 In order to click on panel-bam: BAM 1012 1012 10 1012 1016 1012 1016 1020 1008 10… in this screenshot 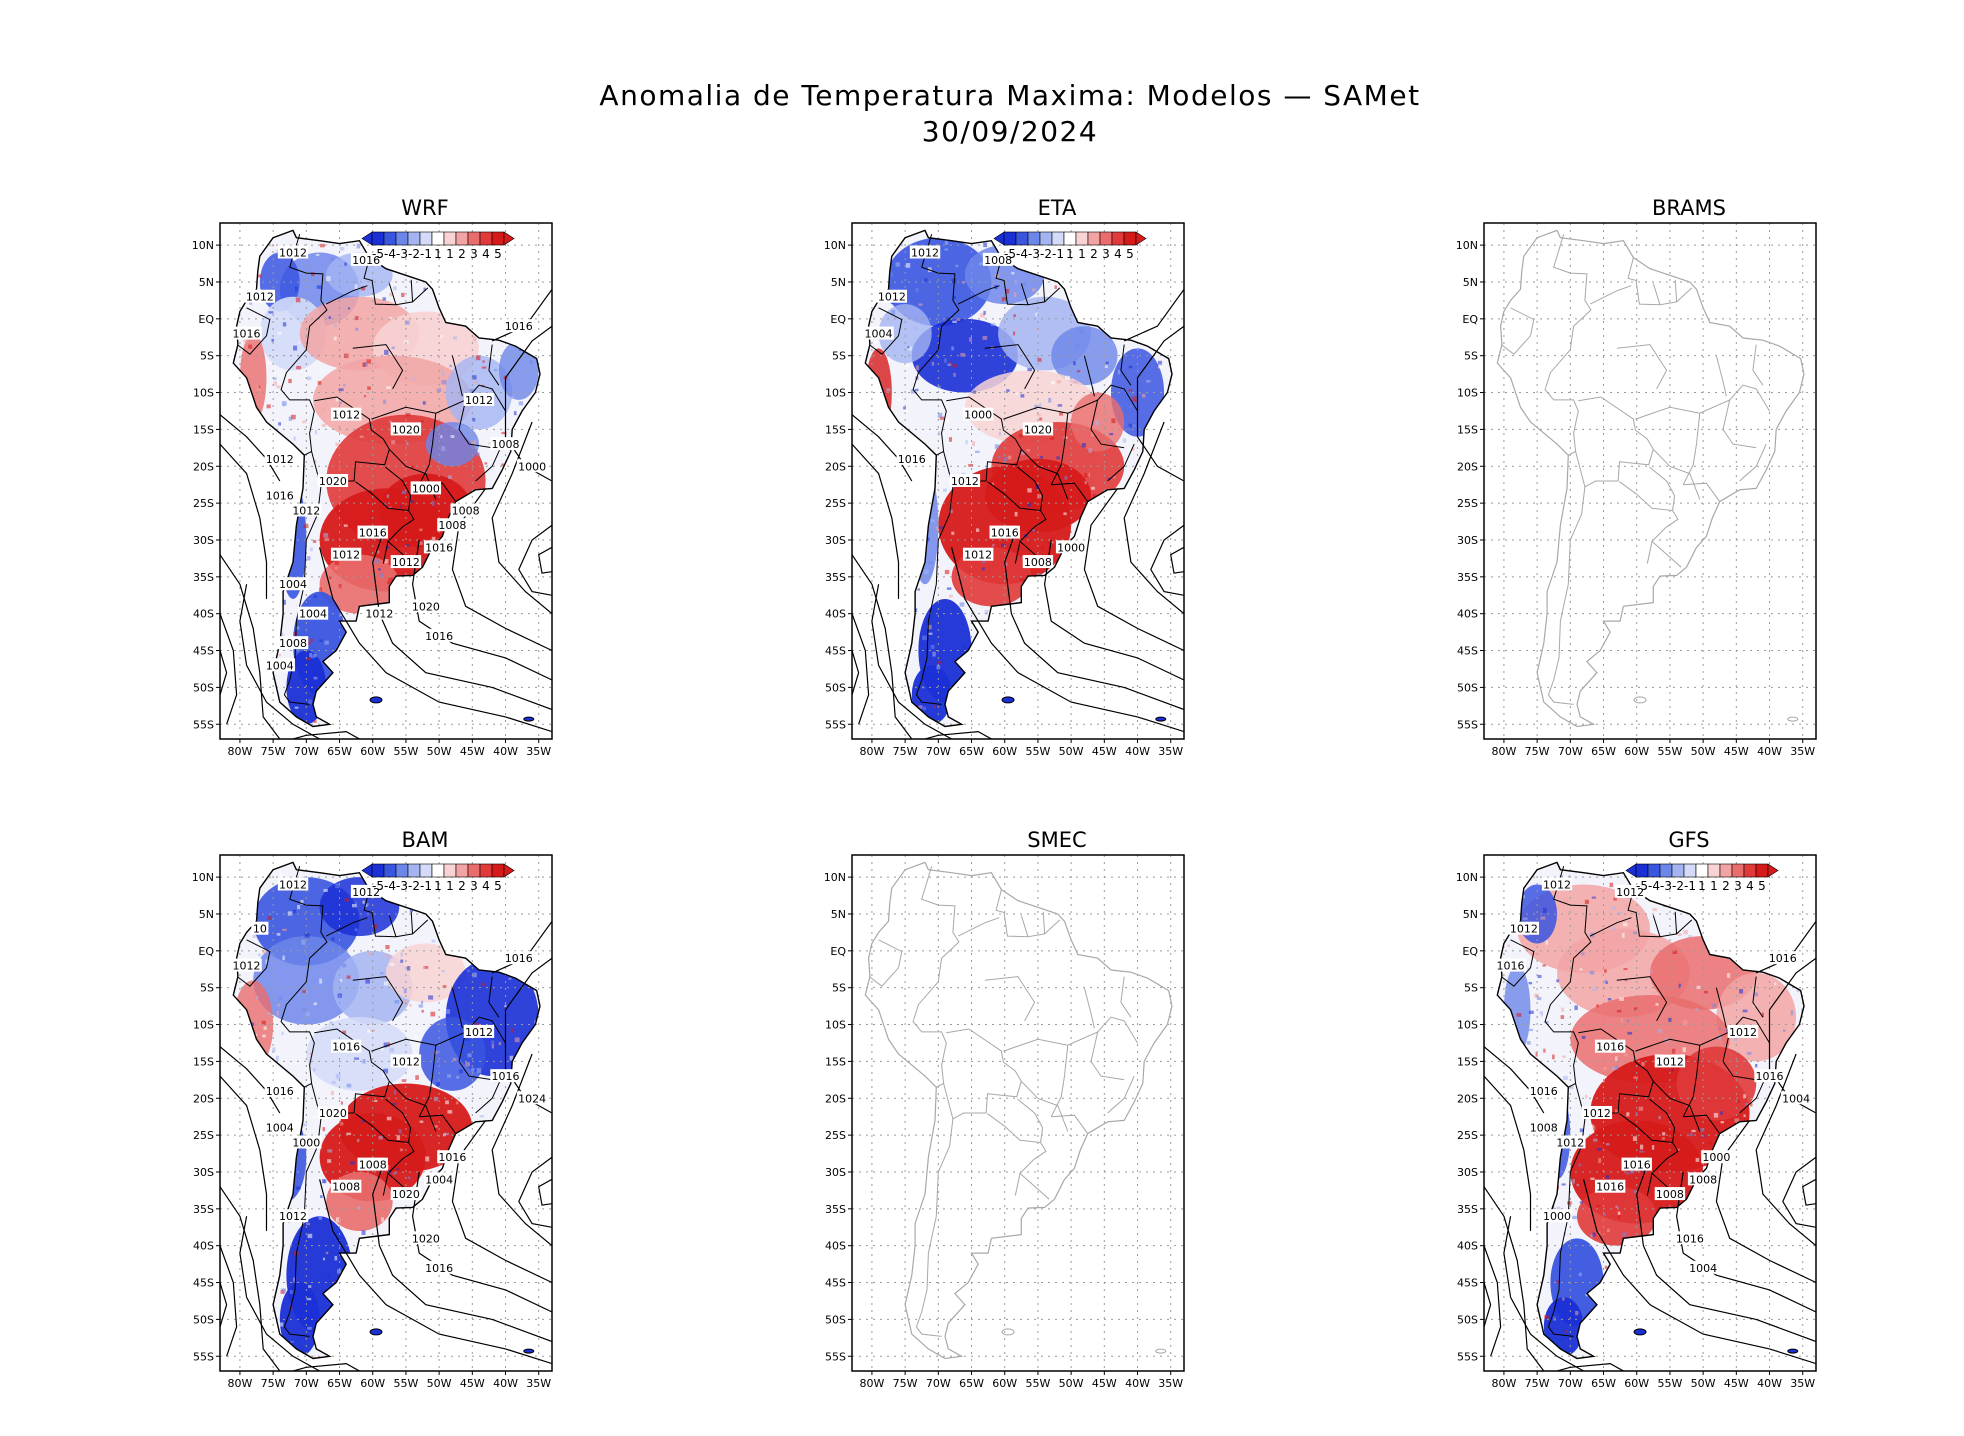, I will do `click(460, 1128)`.